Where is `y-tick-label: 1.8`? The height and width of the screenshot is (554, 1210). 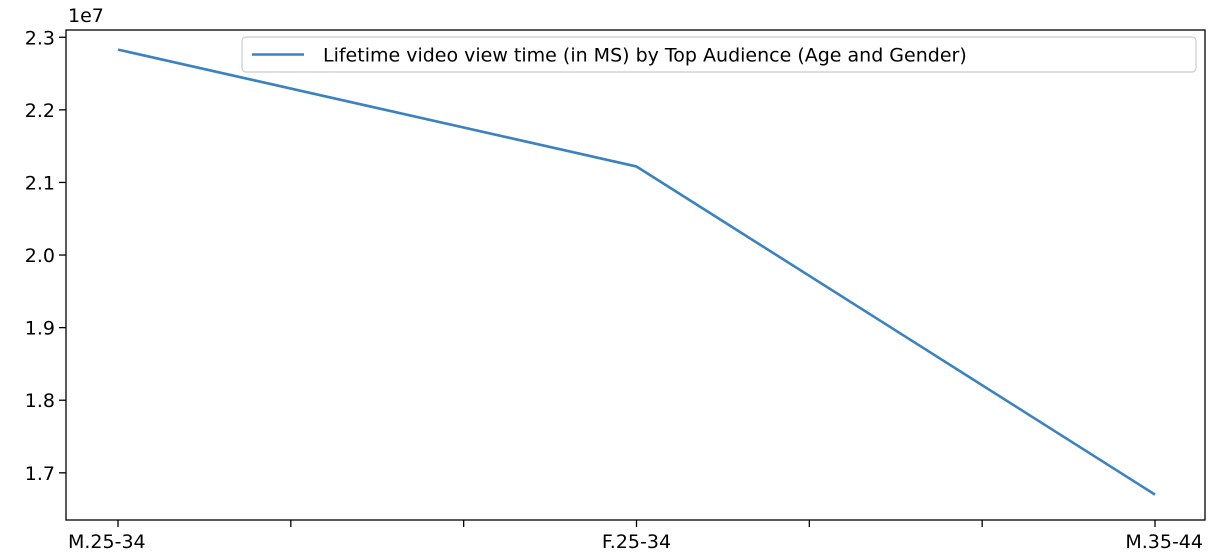
y-tick-label: 1.8 is located at coordinates (40, 401).